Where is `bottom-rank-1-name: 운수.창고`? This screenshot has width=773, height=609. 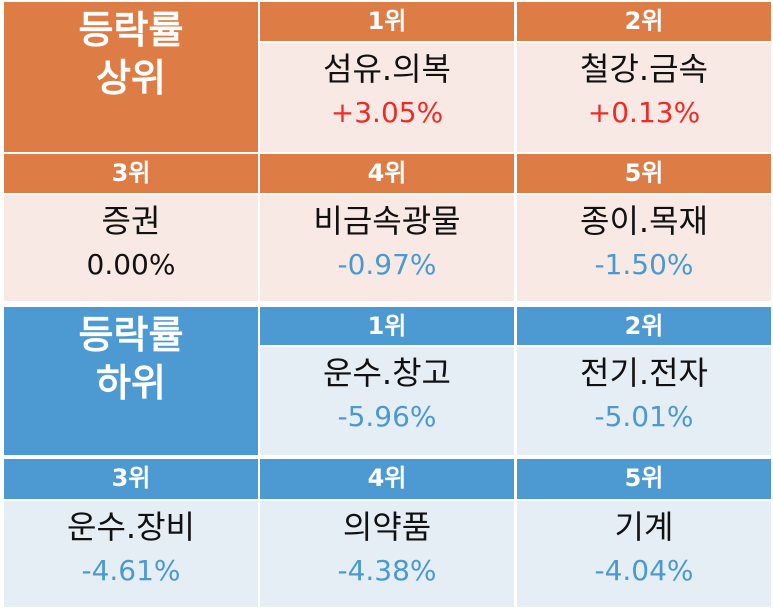 bottom-rank-1-name: 운수.창고 is located at coordinates (387, 373).